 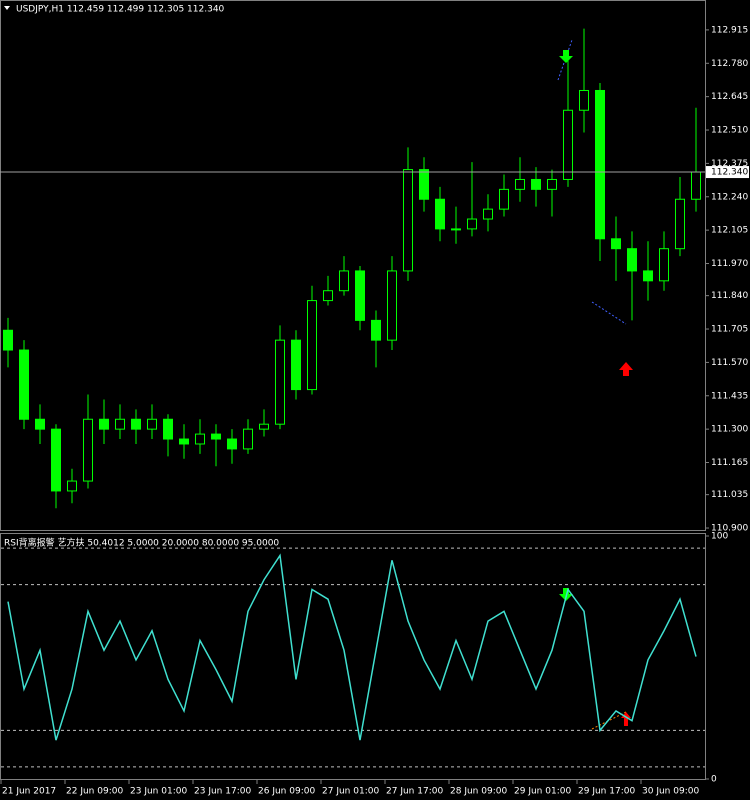 I want to click on sell-arrow, so click(x=566, y=56).